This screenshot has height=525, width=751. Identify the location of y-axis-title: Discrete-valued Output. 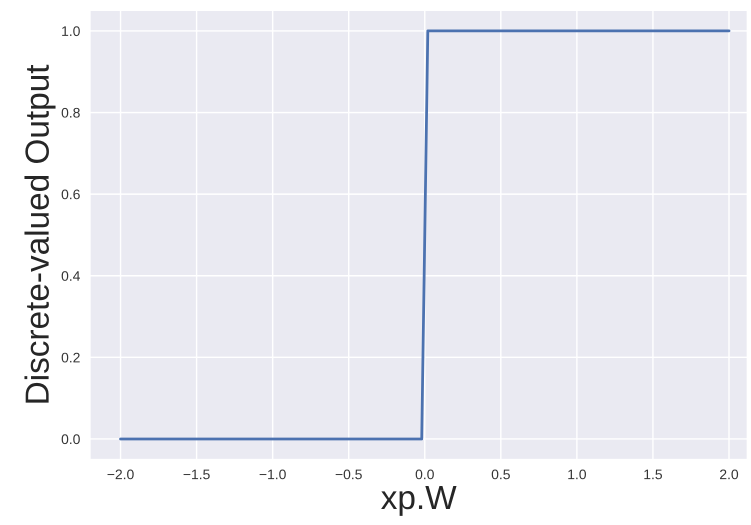
(40, 233).